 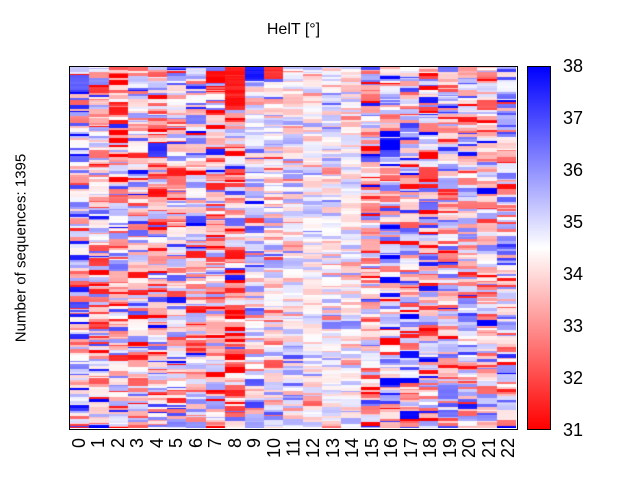 What do you see at coordinates (410, 448) in the screenshot?
I see `x-axis-tick-label: 17` at bounding box center [410, 448].